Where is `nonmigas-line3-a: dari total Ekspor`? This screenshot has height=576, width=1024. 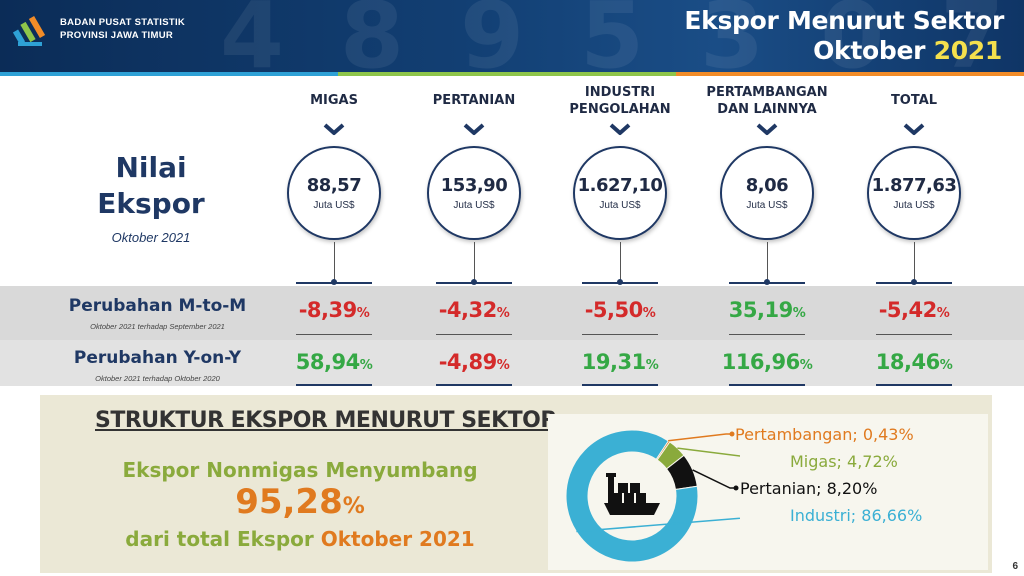
nonmigas-line3-a: dari total Ekspor is located at coordinates (219, 539).